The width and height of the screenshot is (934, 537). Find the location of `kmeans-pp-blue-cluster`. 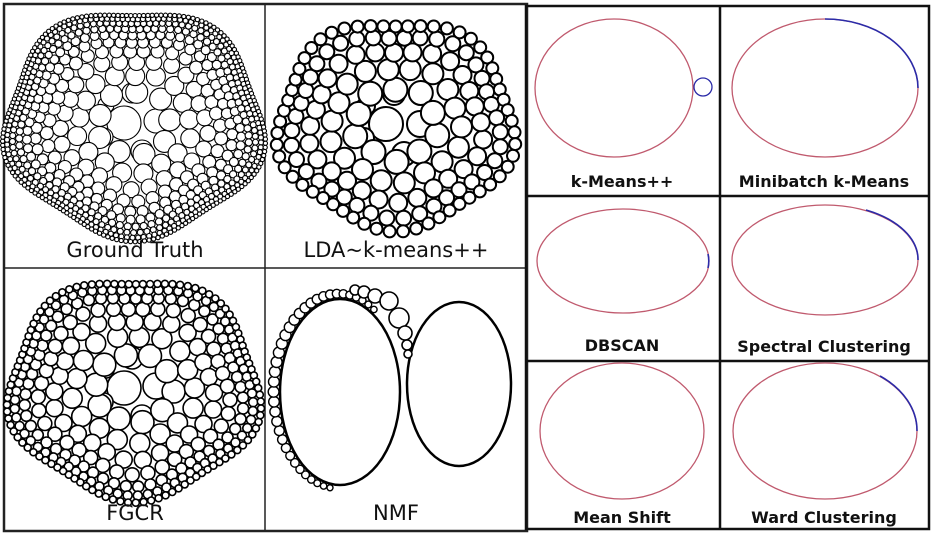

kmeans-pp-blue-cluster is located at coordinates (703, 87).